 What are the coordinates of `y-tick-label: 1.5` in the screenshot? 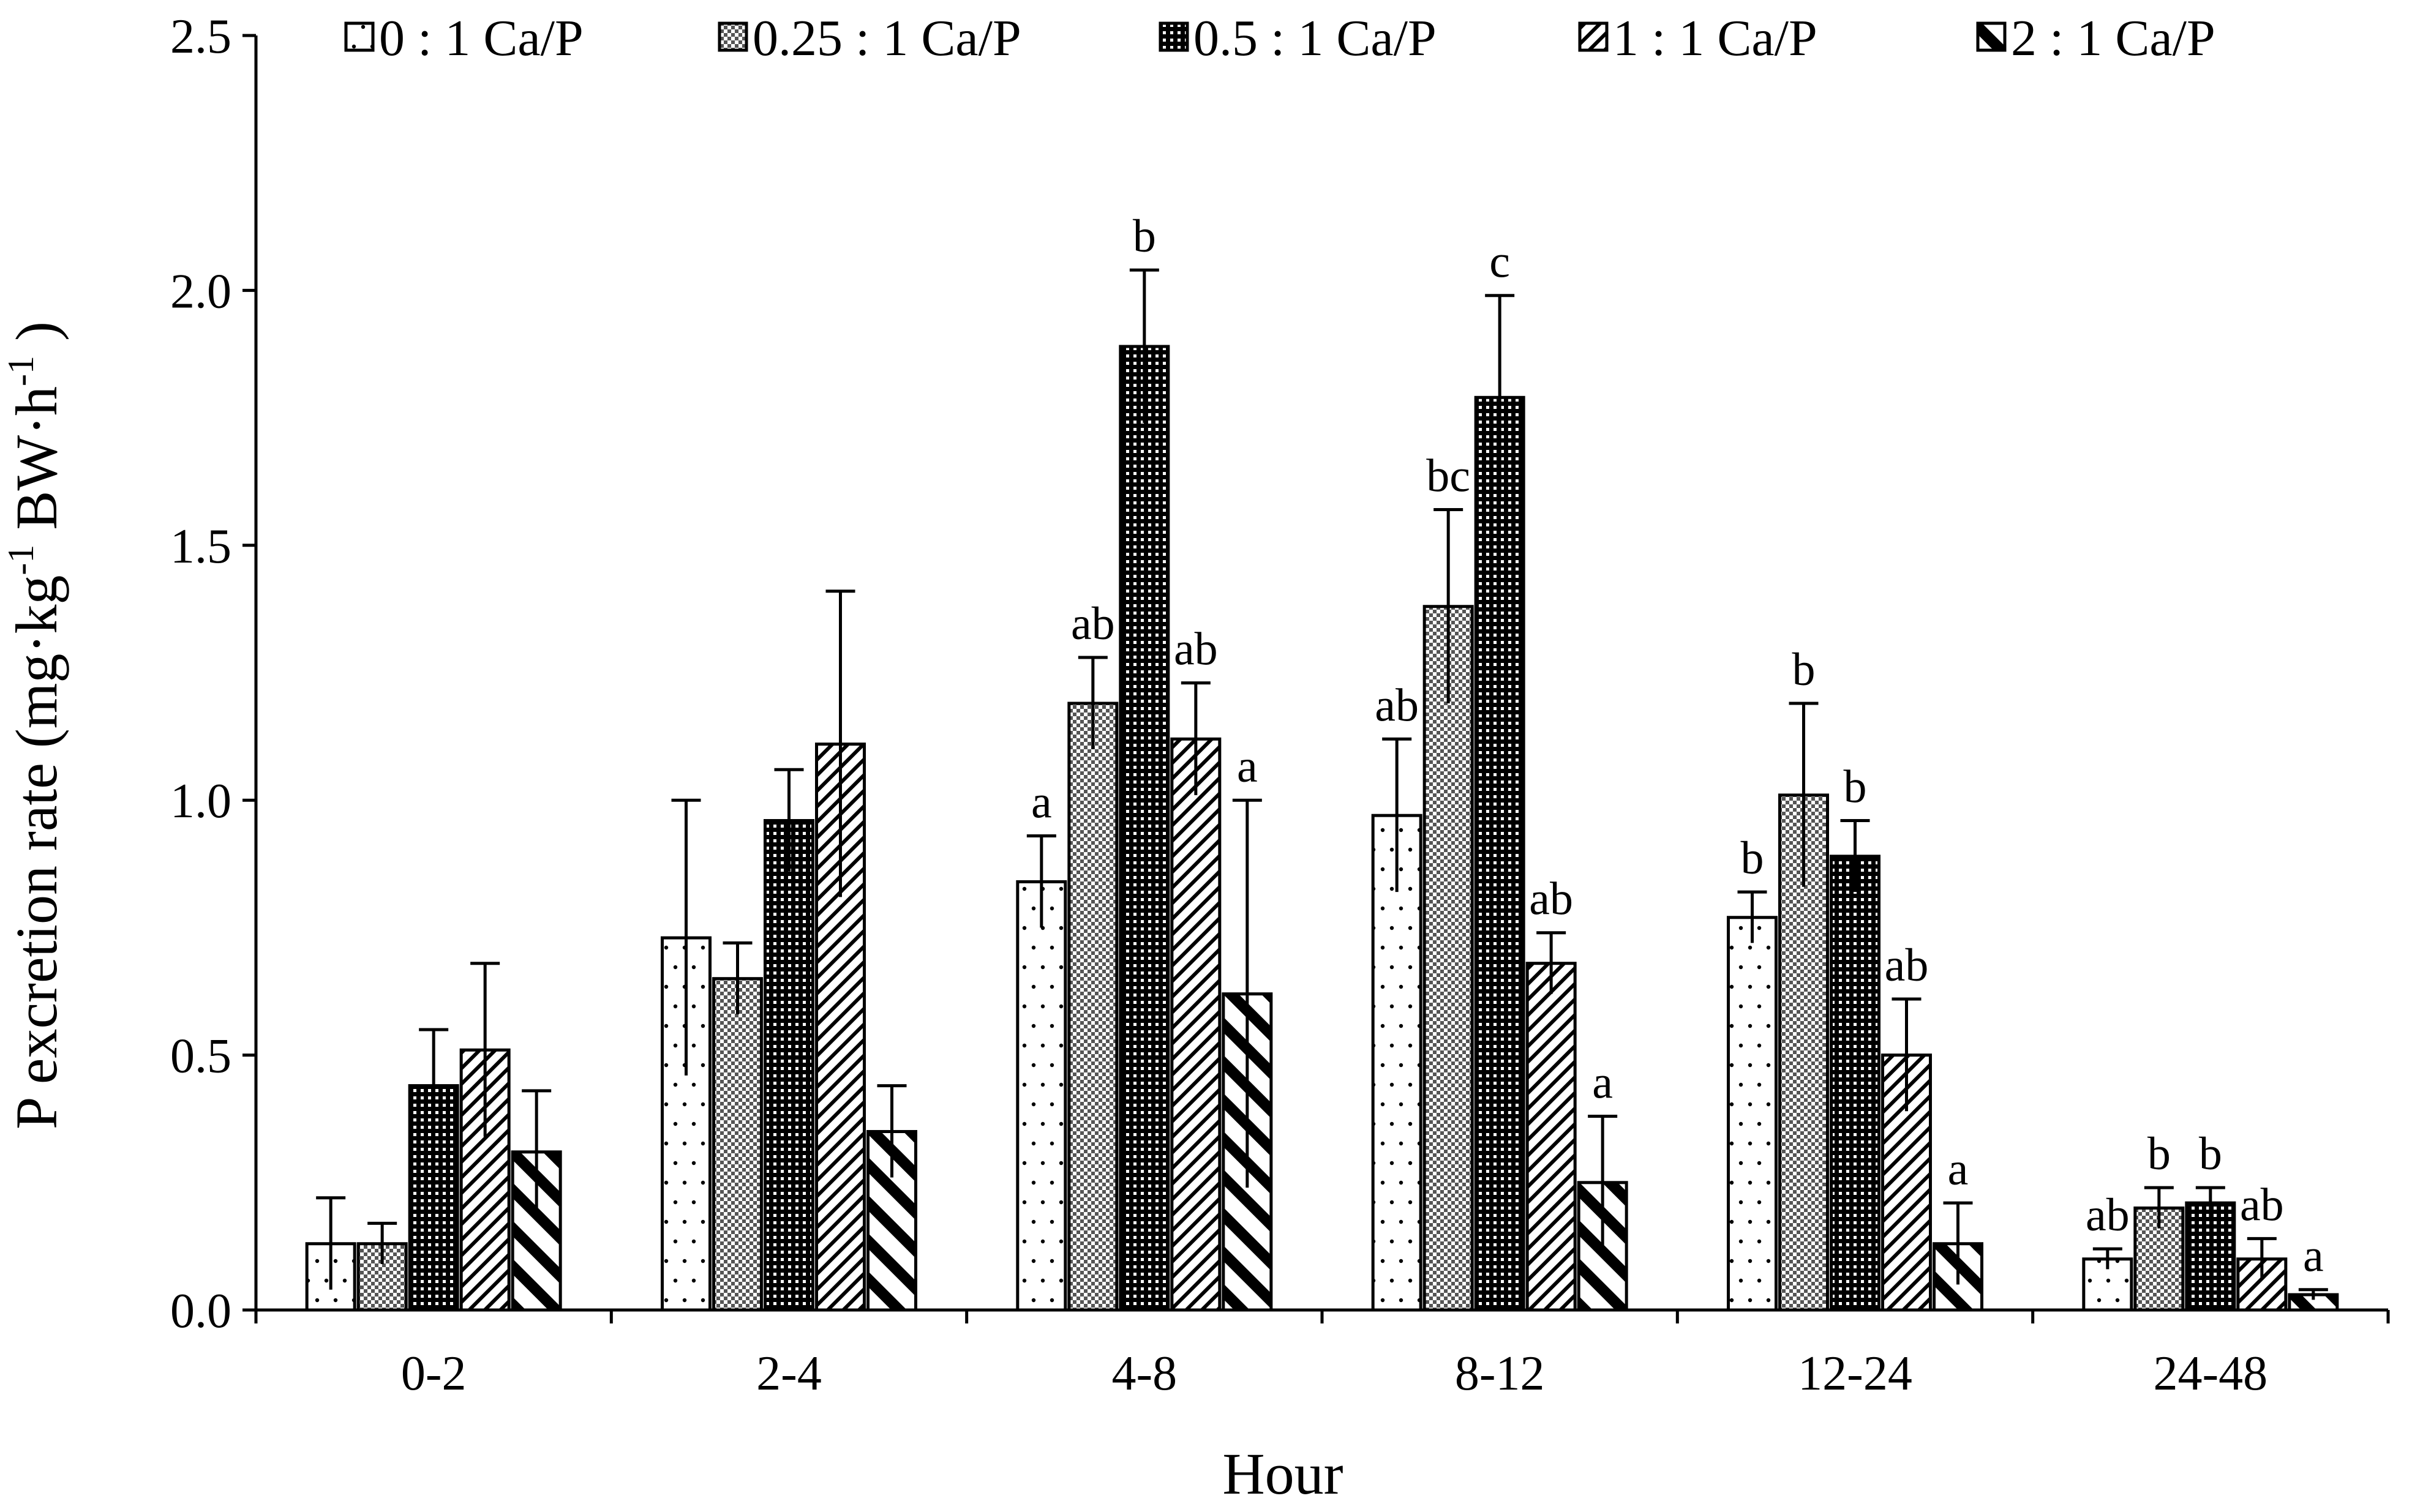 It's located at (200, 547).